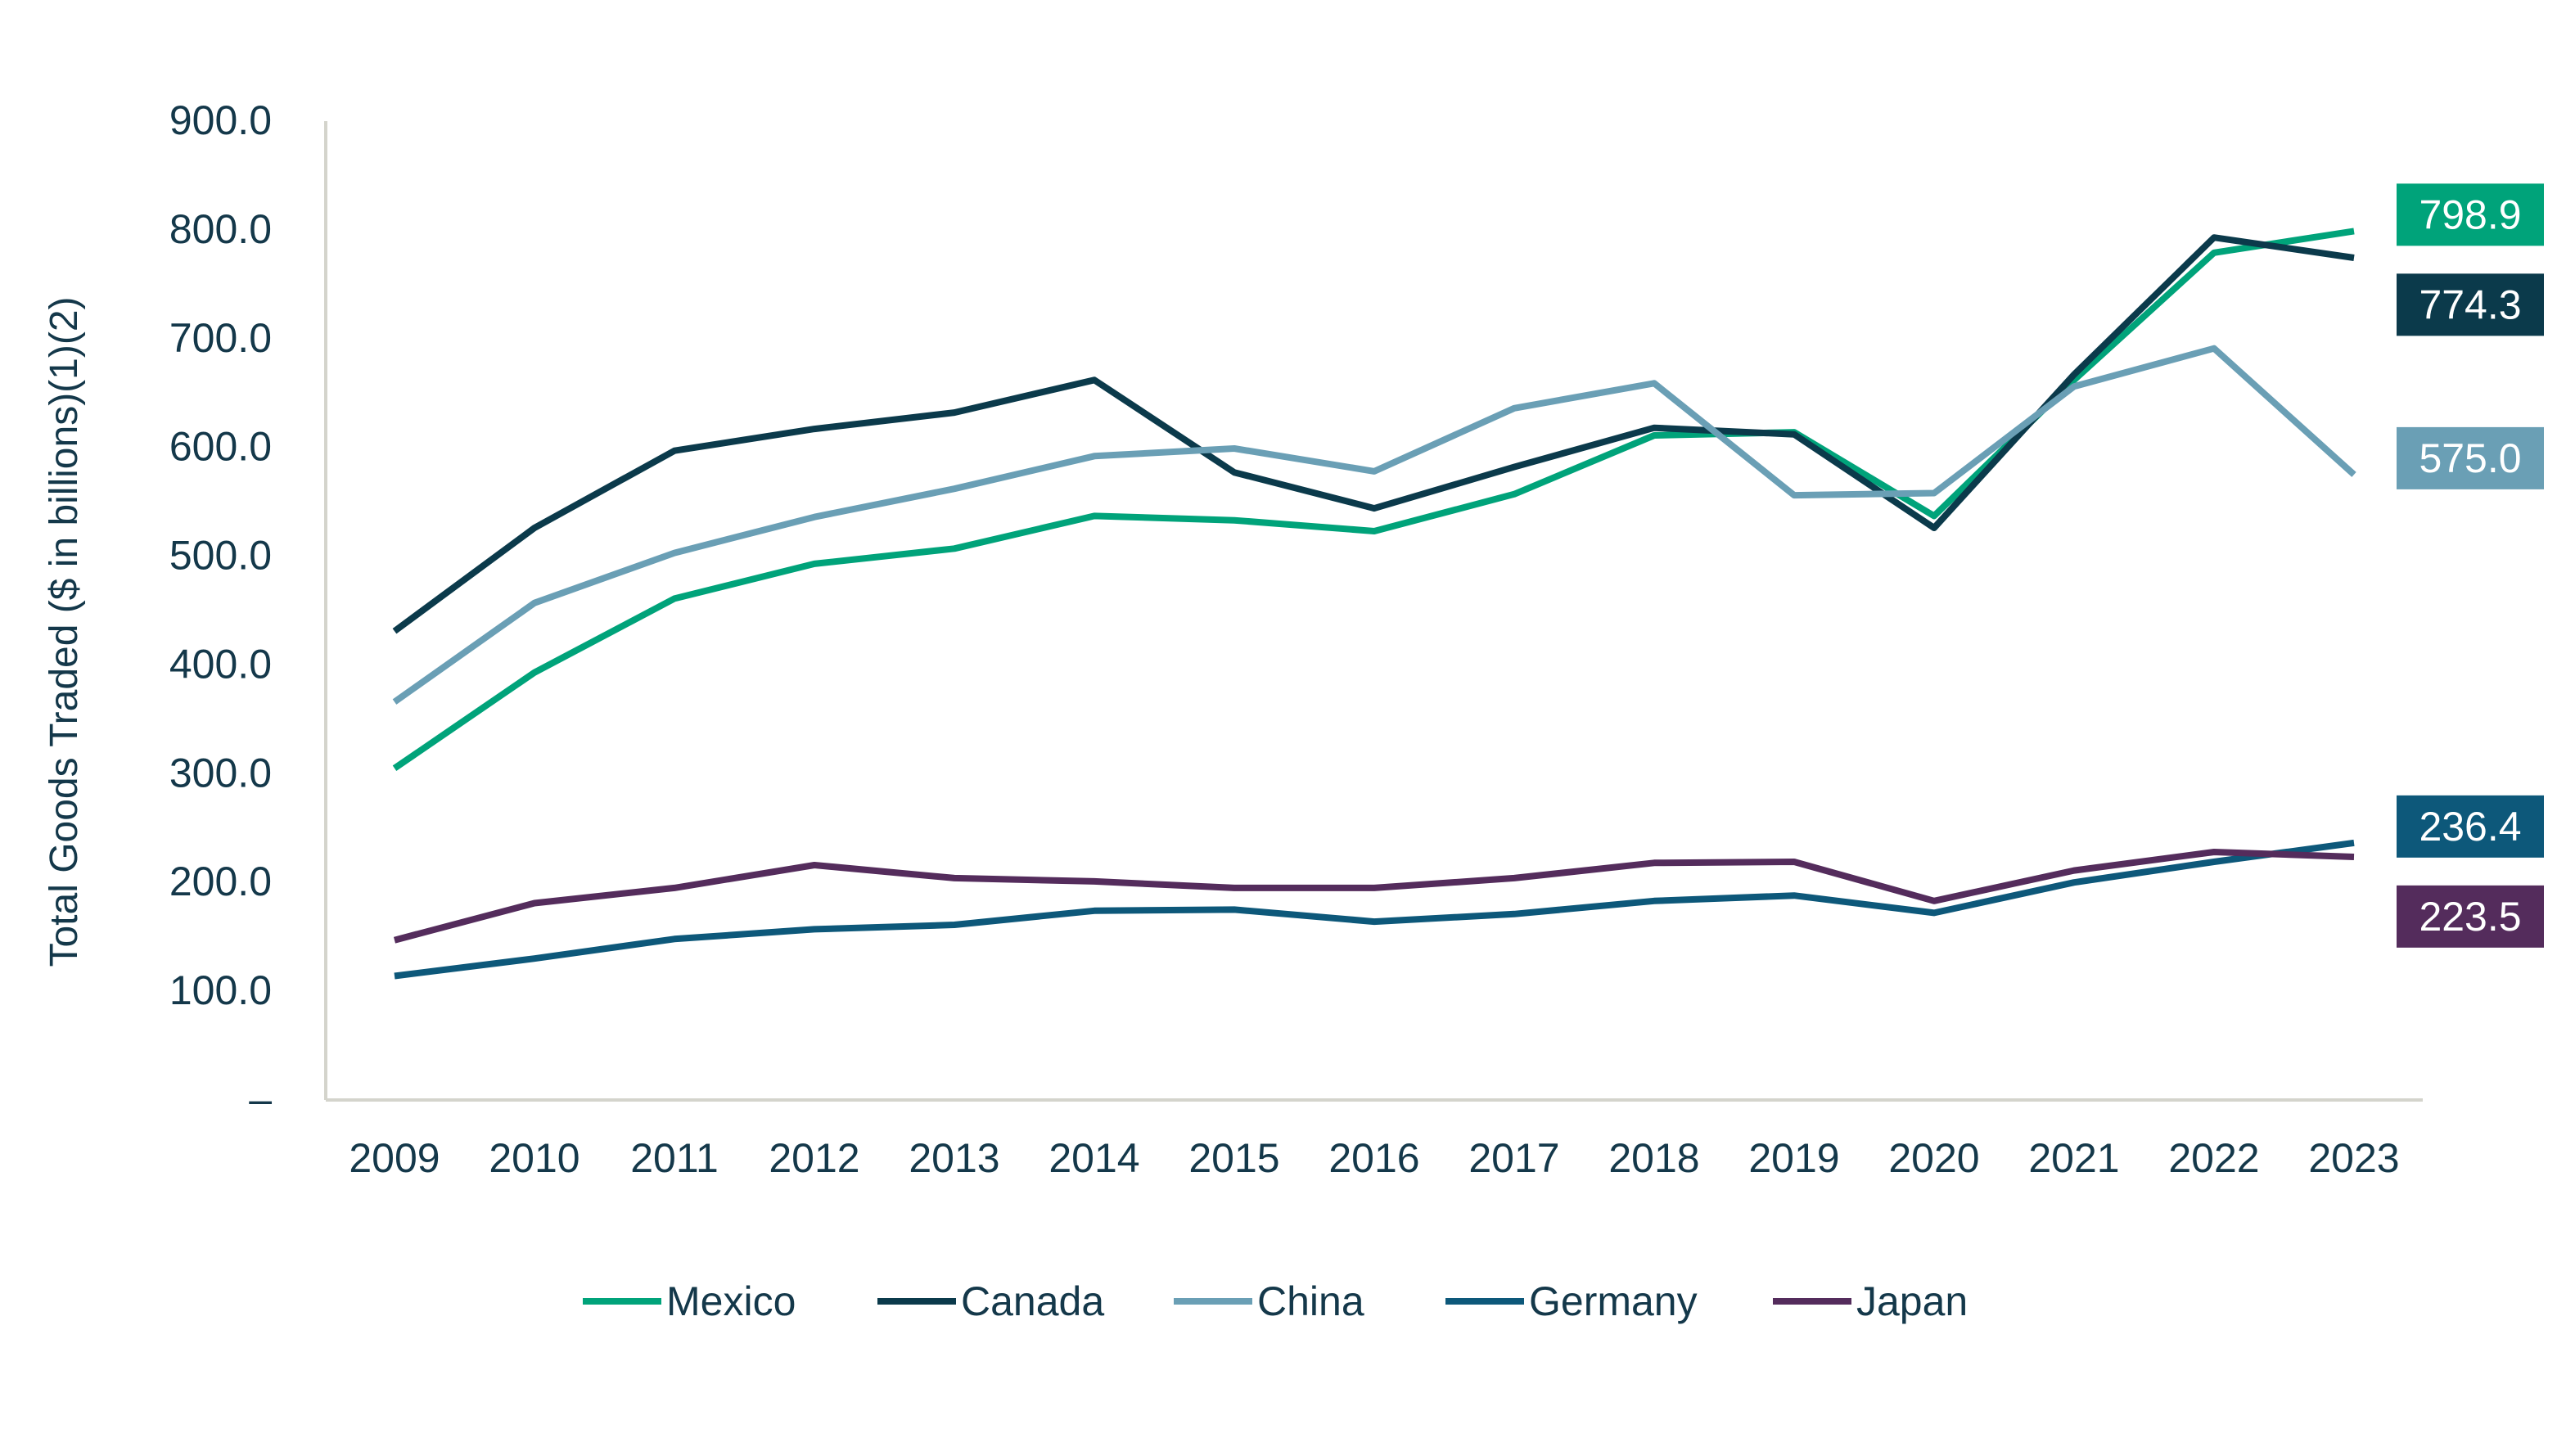  Describe the element at coordinates (1094, 1158) in the screenshot. I see `x-tick-label: 2014` at that location.